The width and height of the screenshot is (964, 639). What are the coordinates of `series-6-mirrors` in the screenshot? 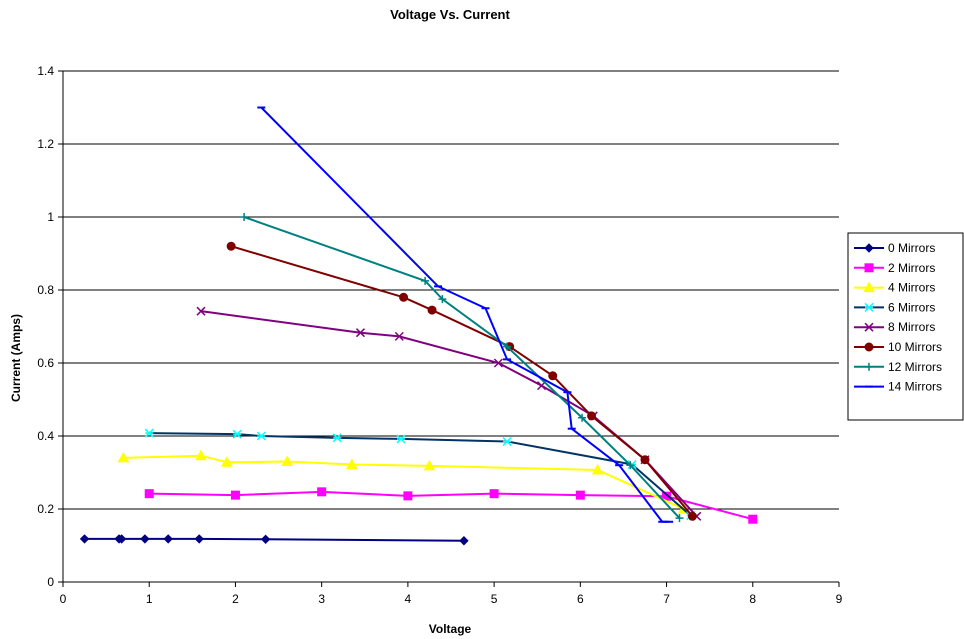 It's located at (420, 474).